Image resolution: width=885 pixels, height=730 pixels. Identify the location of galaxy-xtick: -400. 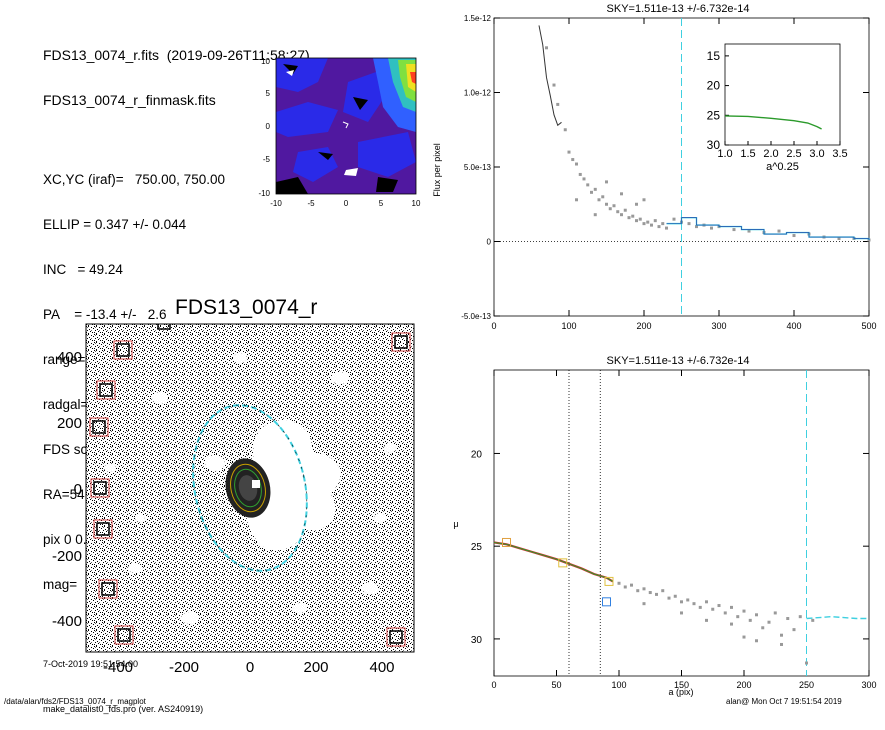
(118, 667).